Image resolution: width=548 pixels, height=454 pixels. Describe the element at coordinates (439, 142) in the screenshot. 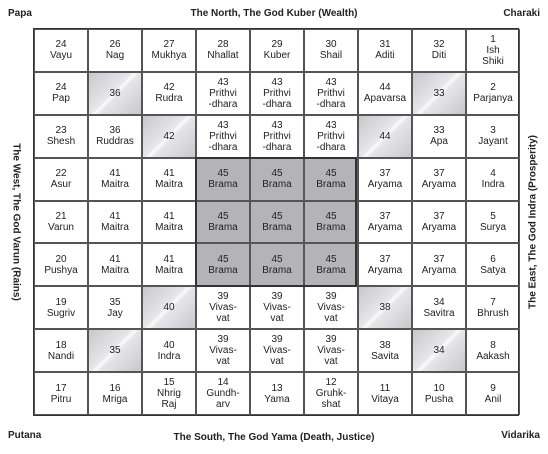

I see `cell-label: Apa` at that location.